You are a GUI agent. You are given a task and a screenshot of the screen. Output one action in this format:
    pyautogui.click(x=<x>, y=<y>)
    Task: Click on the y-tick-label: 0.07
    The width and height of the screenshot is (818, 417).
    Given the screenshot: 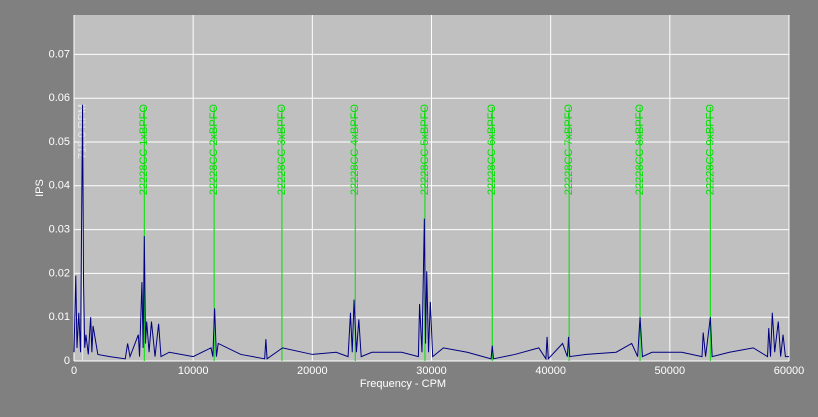 What is the action you would take?
    pyautogui.click(x=59, y=54)
    